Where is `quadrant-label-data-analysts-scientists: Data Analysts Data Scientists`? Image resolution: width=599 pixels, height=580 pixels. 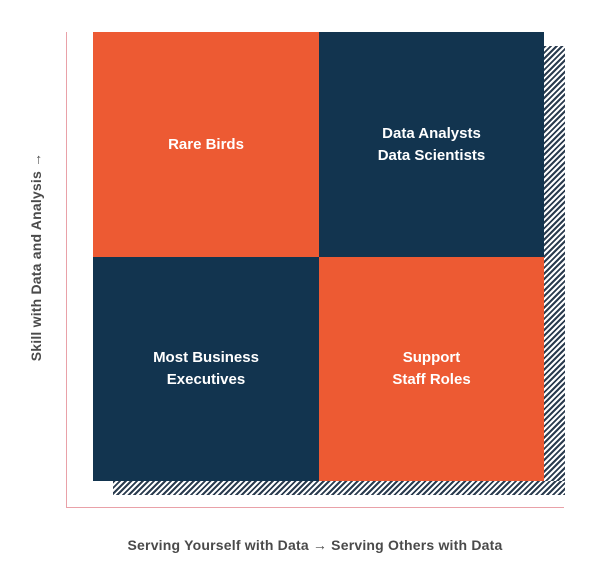
quadrant-label-data-analysts-scientists: Data Analysts Data Scientists is located at coordinates (431, 144).